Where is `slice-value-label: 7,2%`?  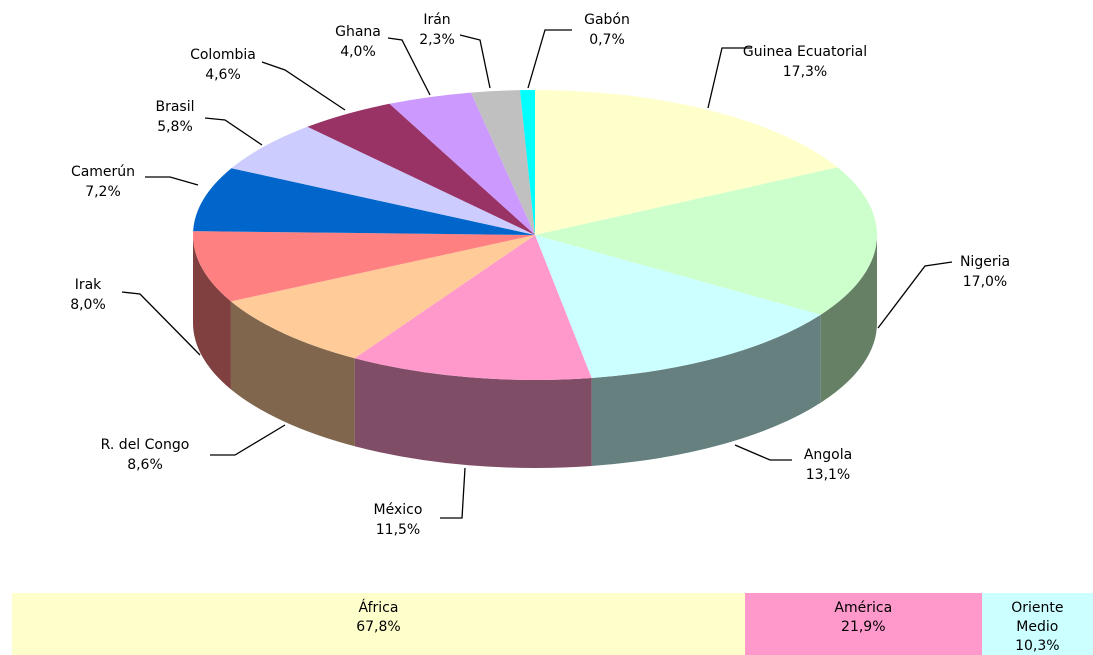
slice-value-label: 7,2% is located at coordinates (103, 192).